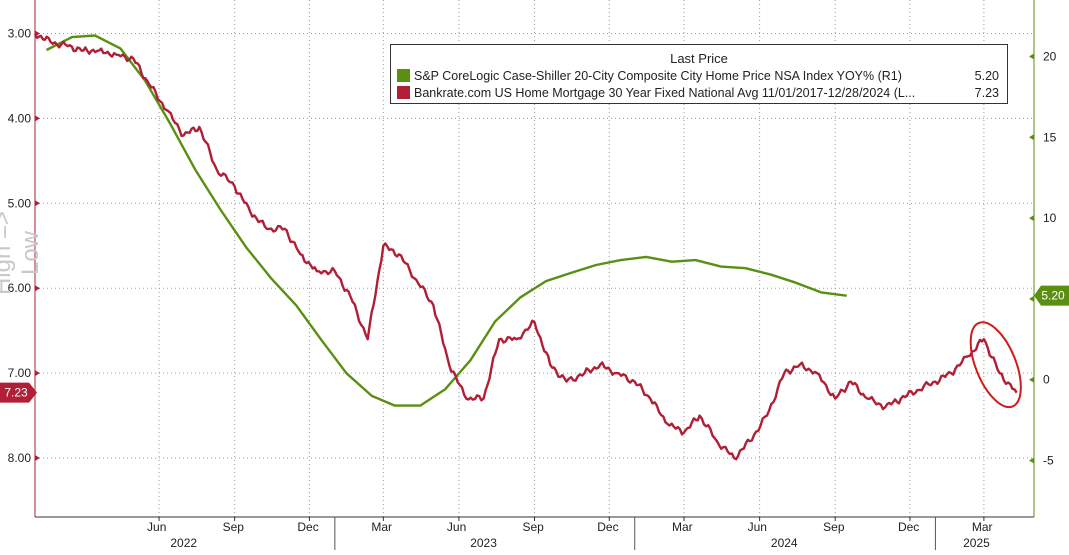 This screenshot has width=1069, height=555. What do you see at coordinates (20, 118) in the screenshot?
I see `left-tick-label: 4.00` at bounding box center [20, 118].